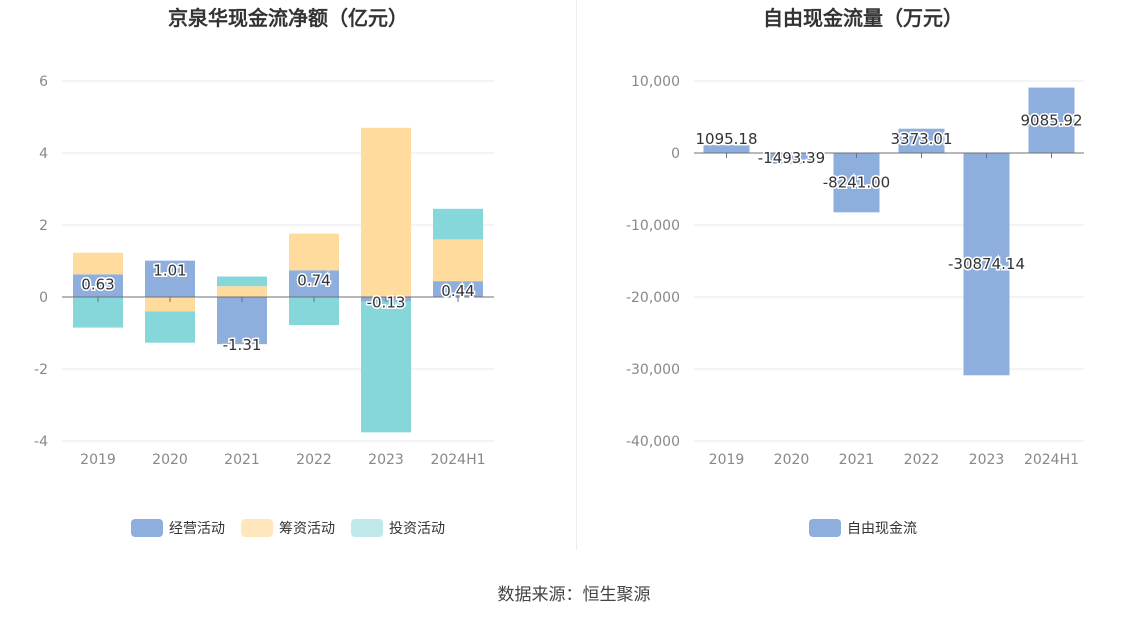 This screenshot has height=619, width=1148. Describe the element at coordinates (367, 528) in the screenshot. I see `legend-swatch-investing` at that location.